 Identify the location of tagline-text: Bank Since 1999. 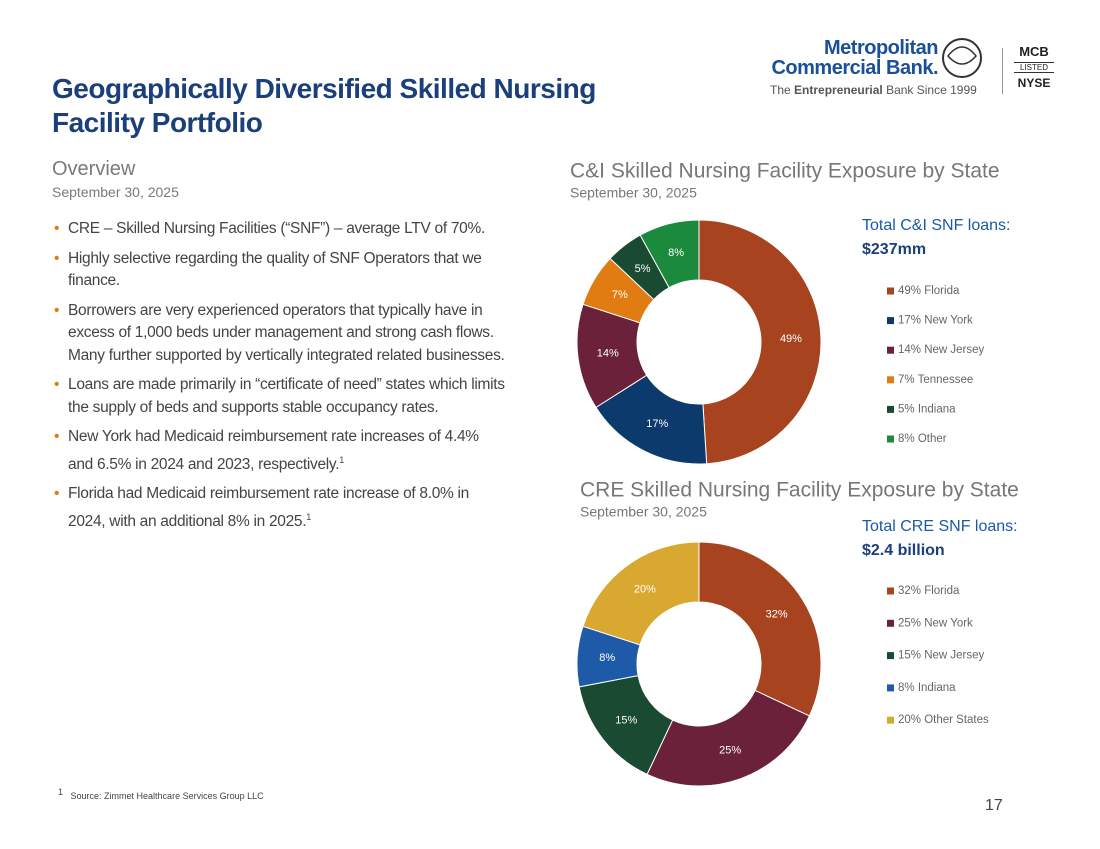
(931, 90).